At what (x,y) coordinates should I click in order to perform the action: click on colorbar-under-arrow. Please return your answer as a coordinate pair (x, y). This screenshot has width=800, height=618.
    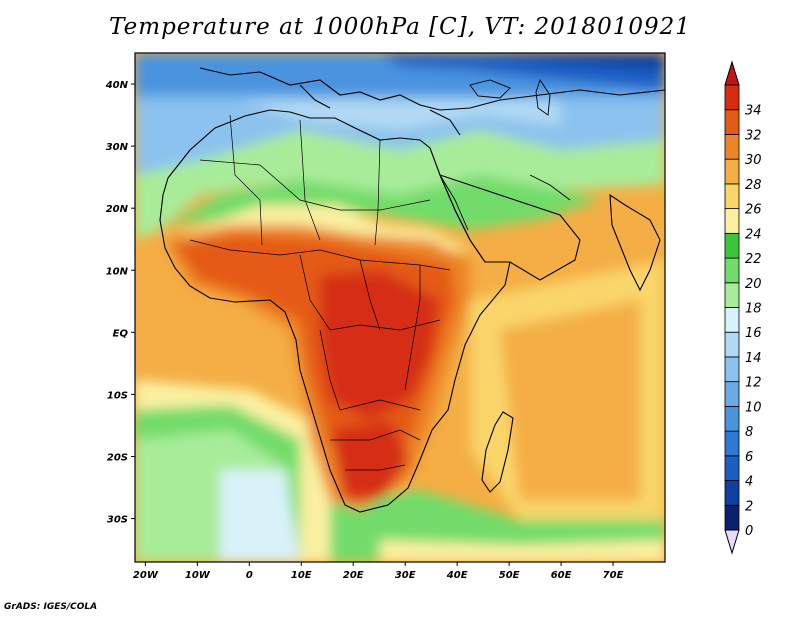
    Looking at the image, I should click on (732, 542).